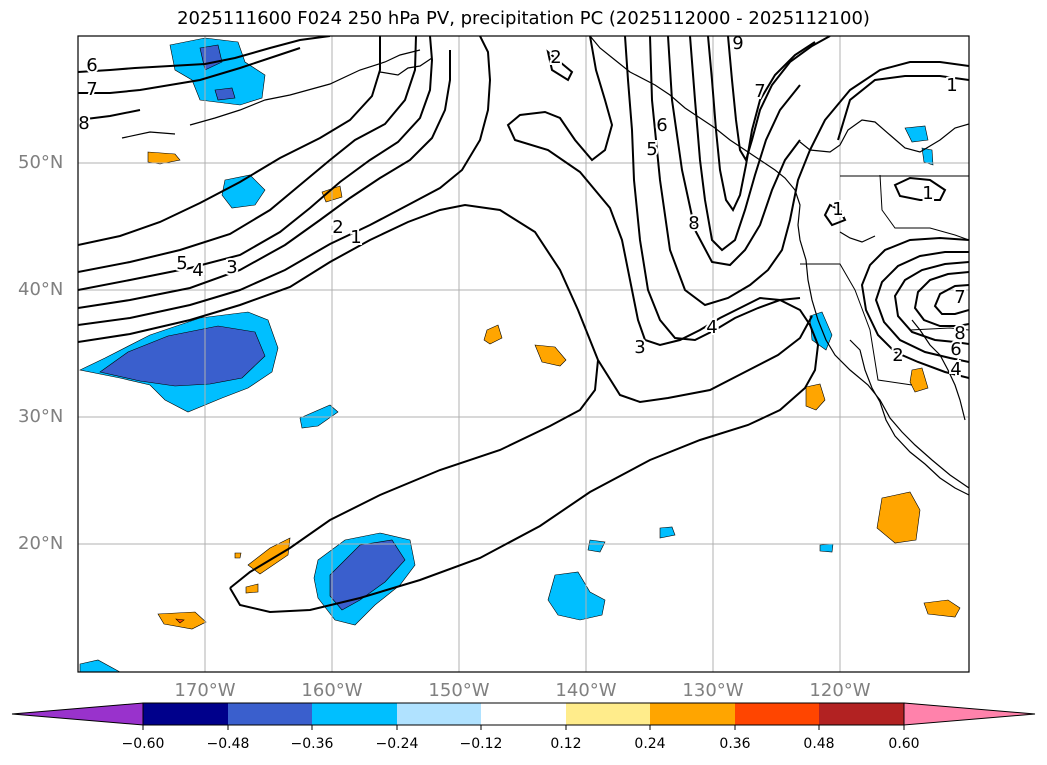 Image resolution: width=1047 pixels, height=765 pixels. Describe the element at coordinates (41, 162) in the screenshot. I see `lat-label: 50°N` at that location.